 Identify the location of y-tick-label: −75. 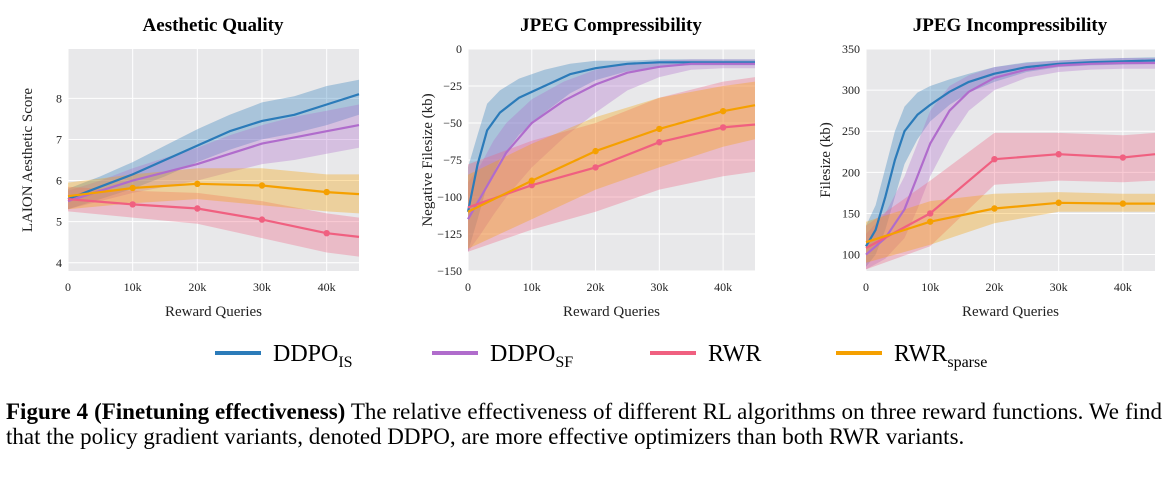
(452, 160).